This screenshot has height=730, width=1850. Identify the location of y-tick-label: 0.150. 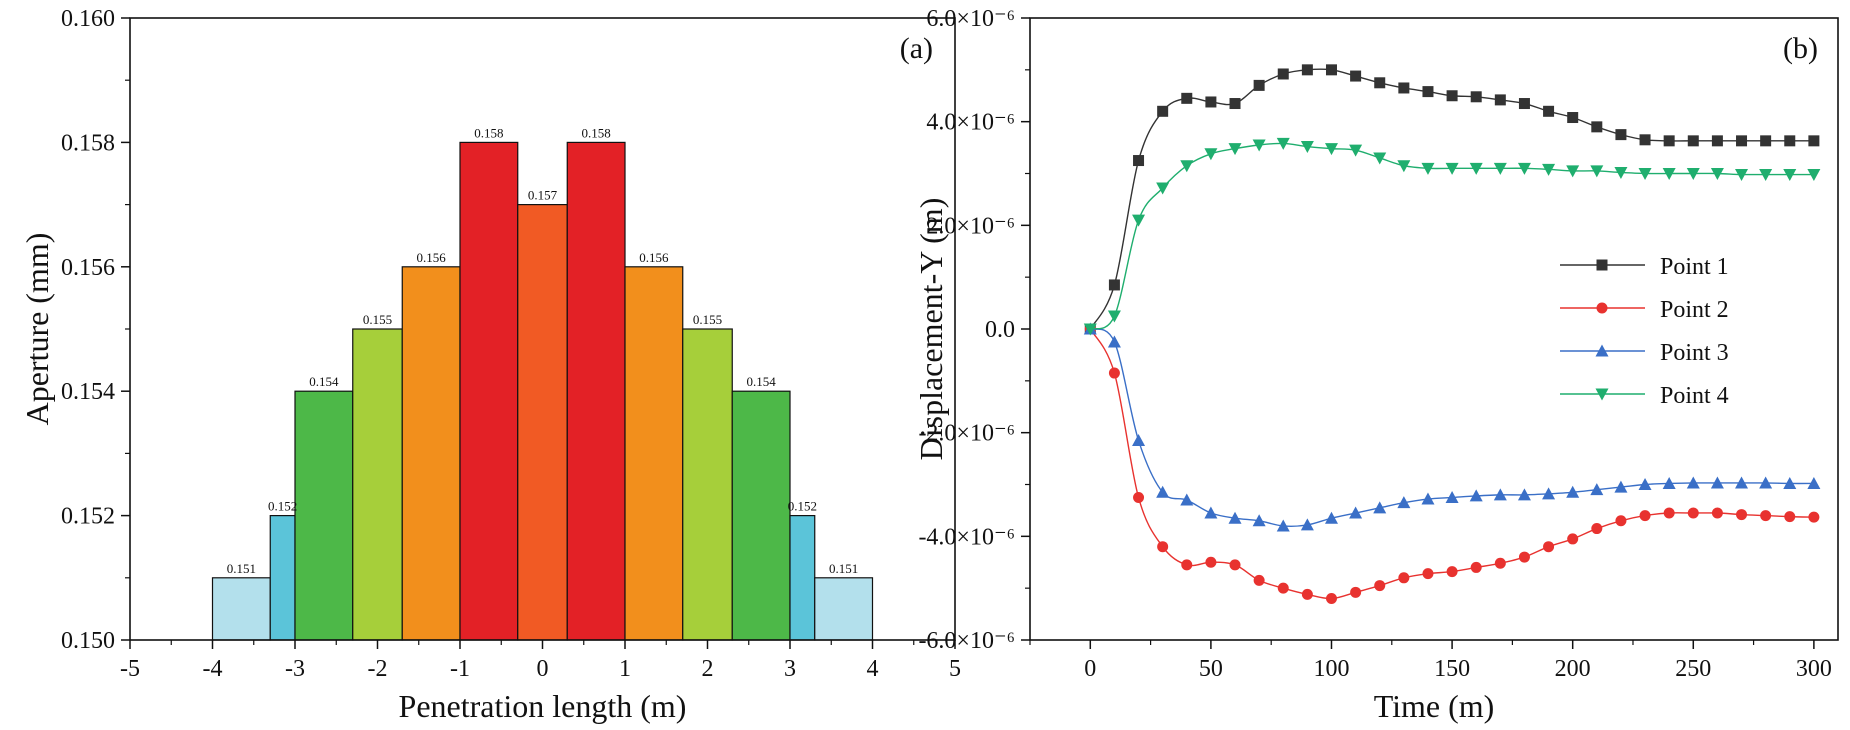
(88, 641).